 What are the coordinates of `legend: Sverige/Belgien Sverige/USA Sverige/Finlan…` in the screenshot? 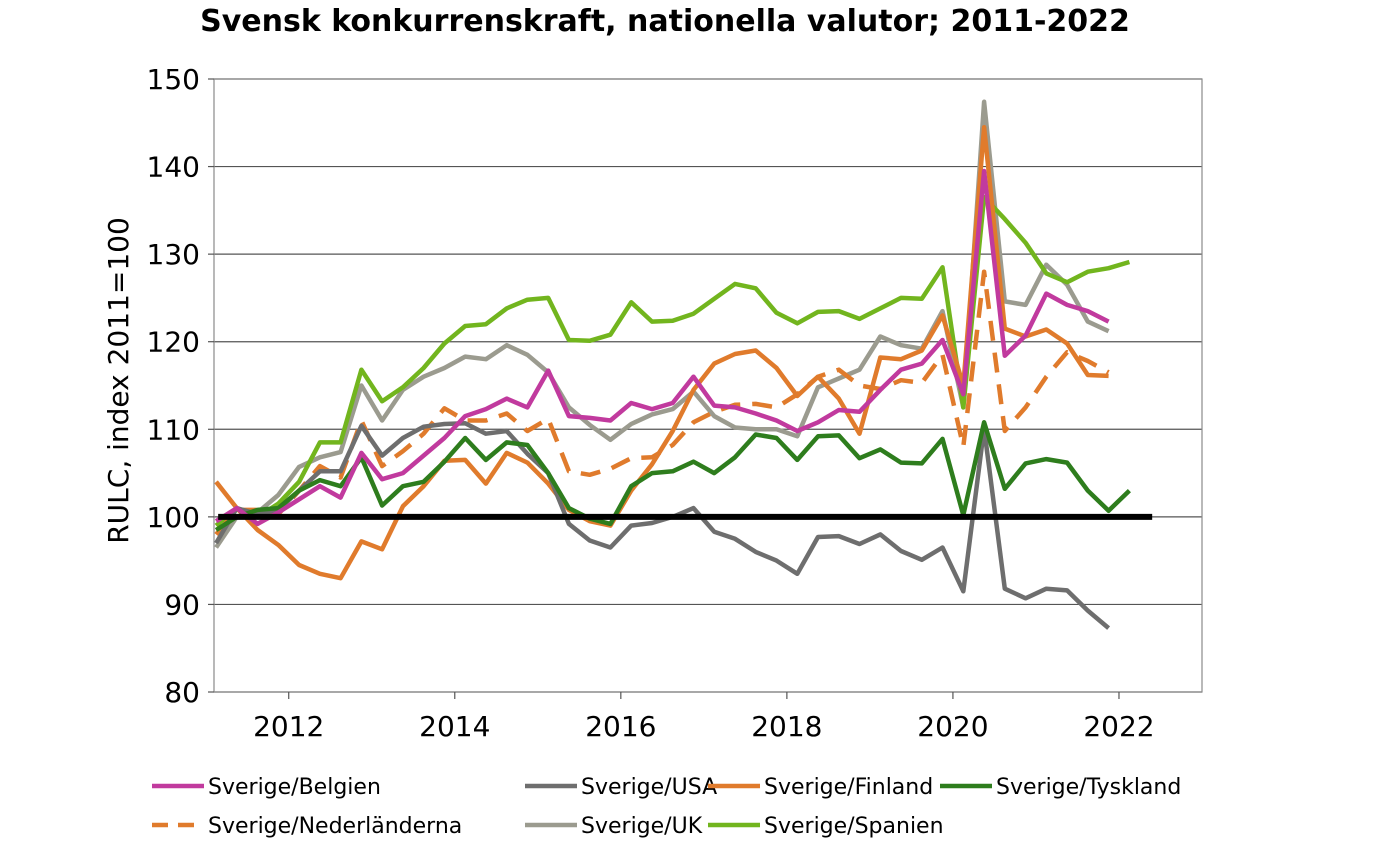 It's located at (666, 807).